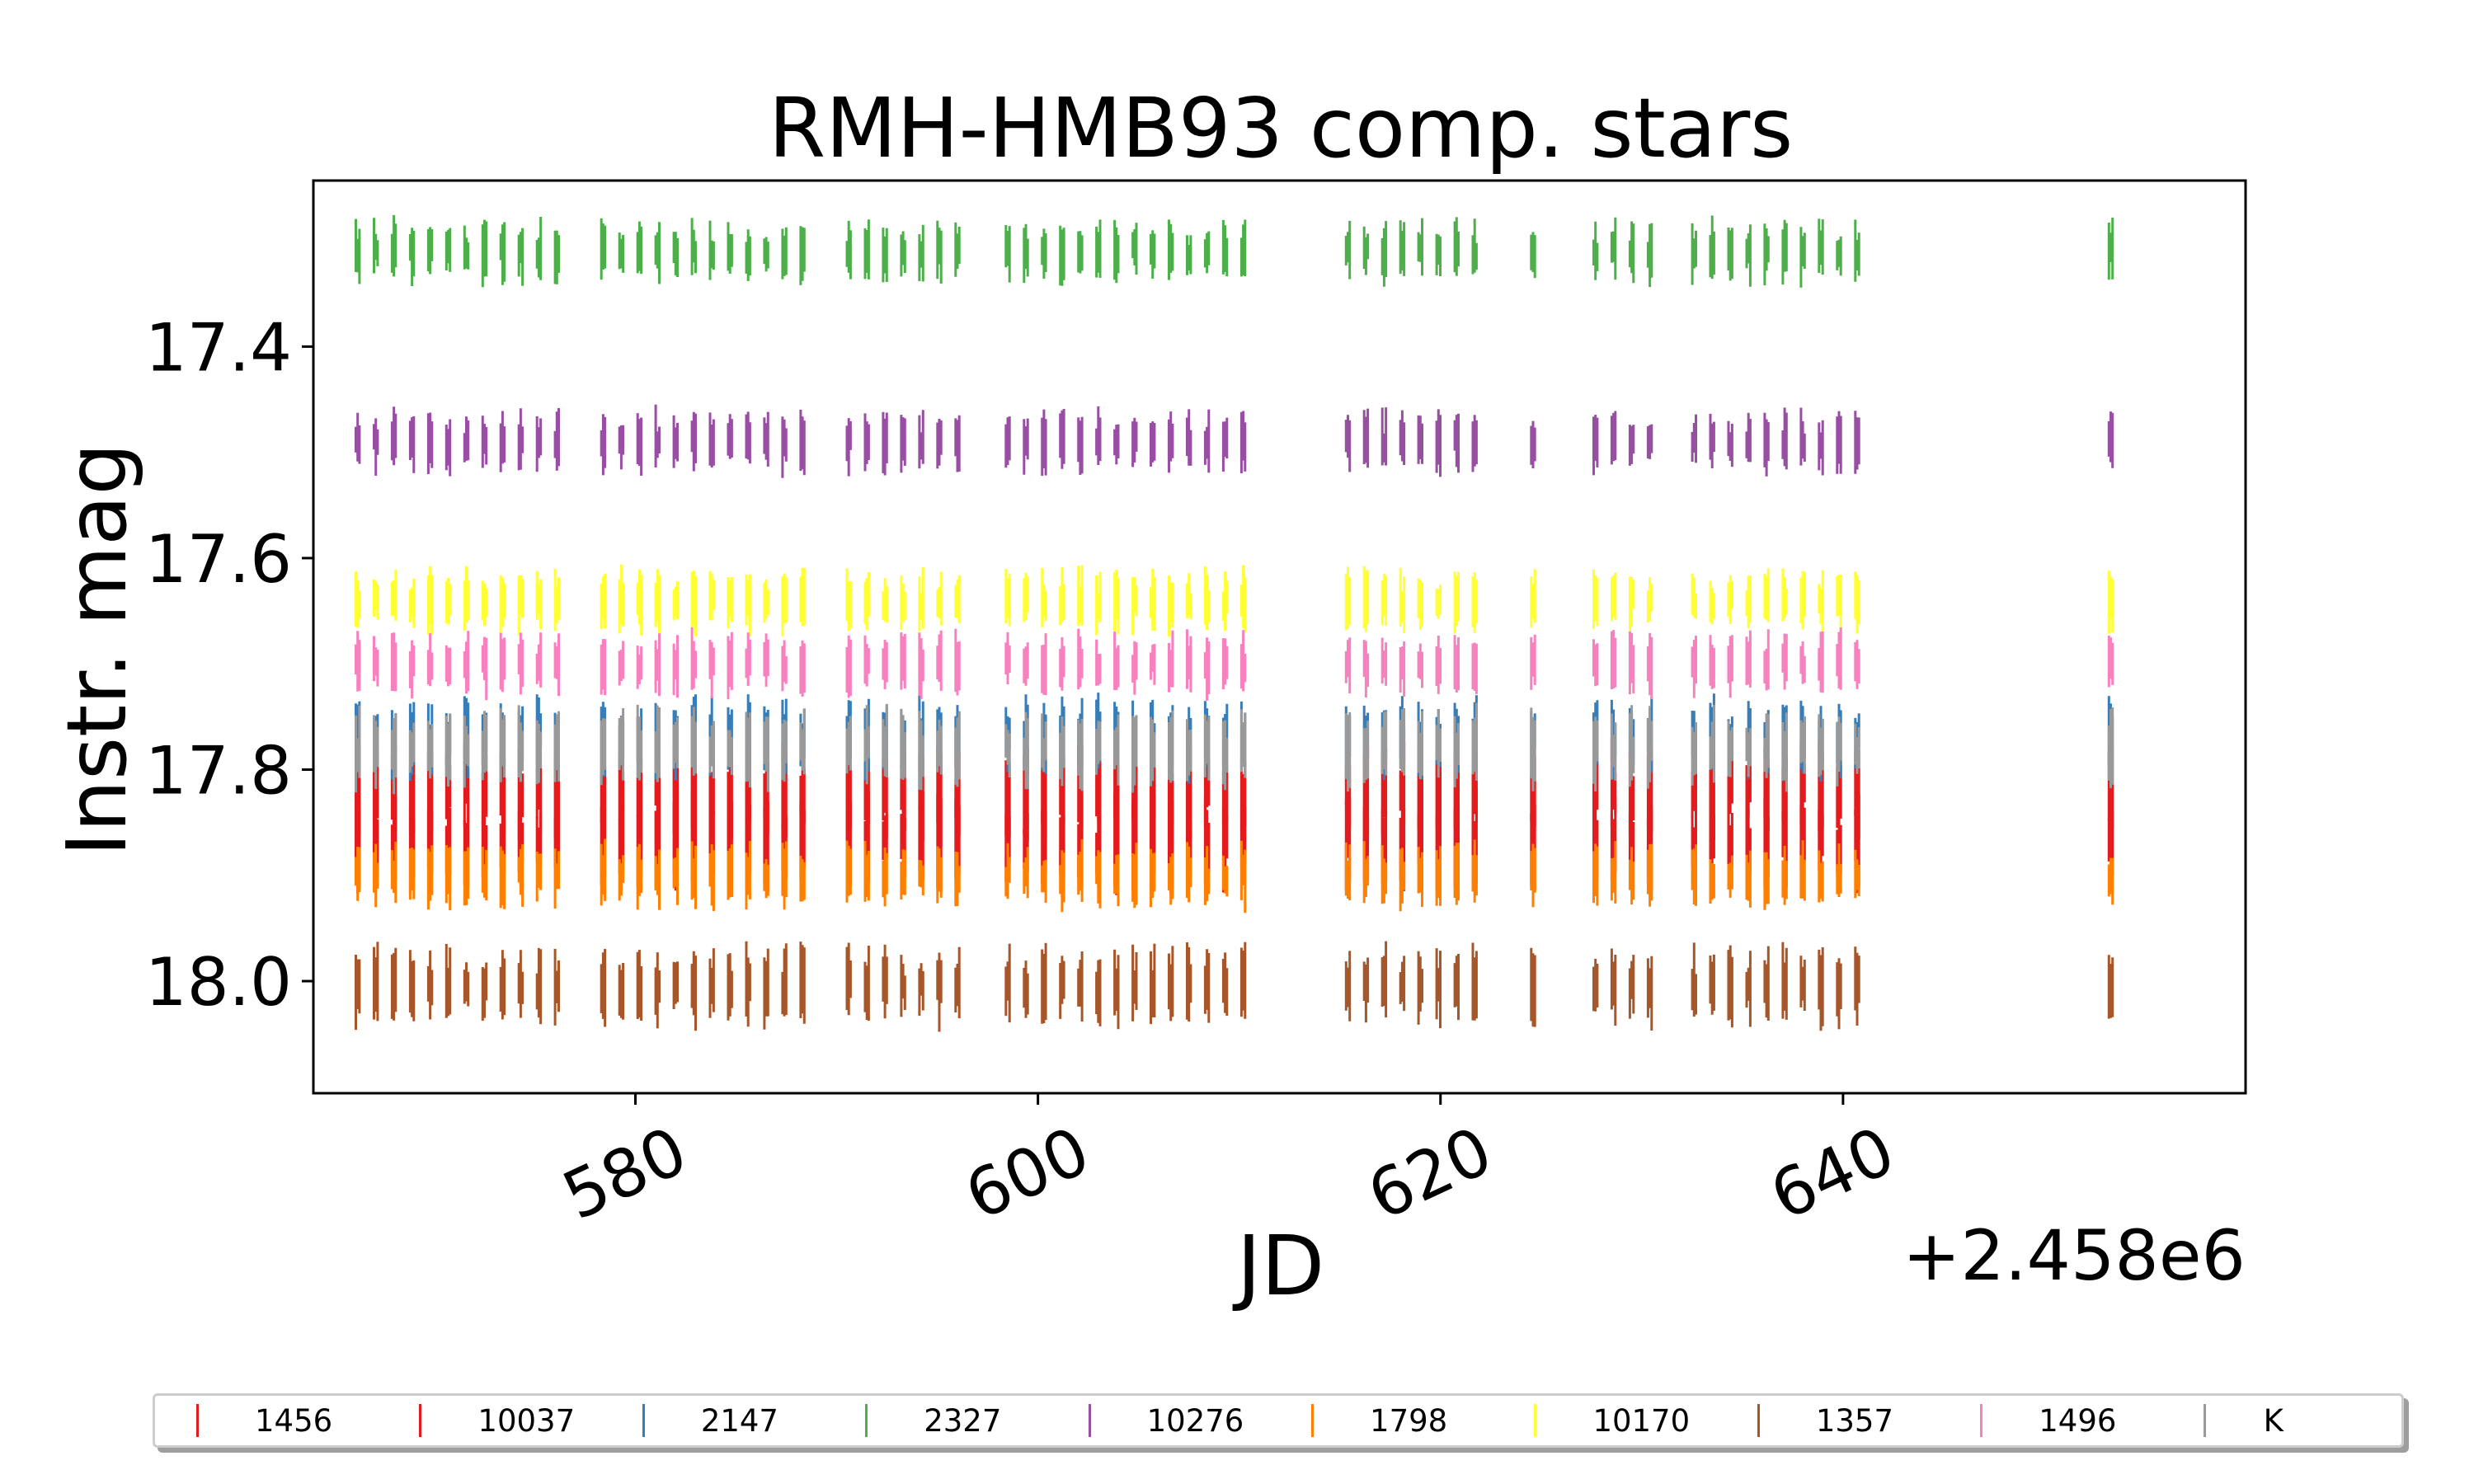  I want to click on legend-item: 10170, so click(1612, 1420).